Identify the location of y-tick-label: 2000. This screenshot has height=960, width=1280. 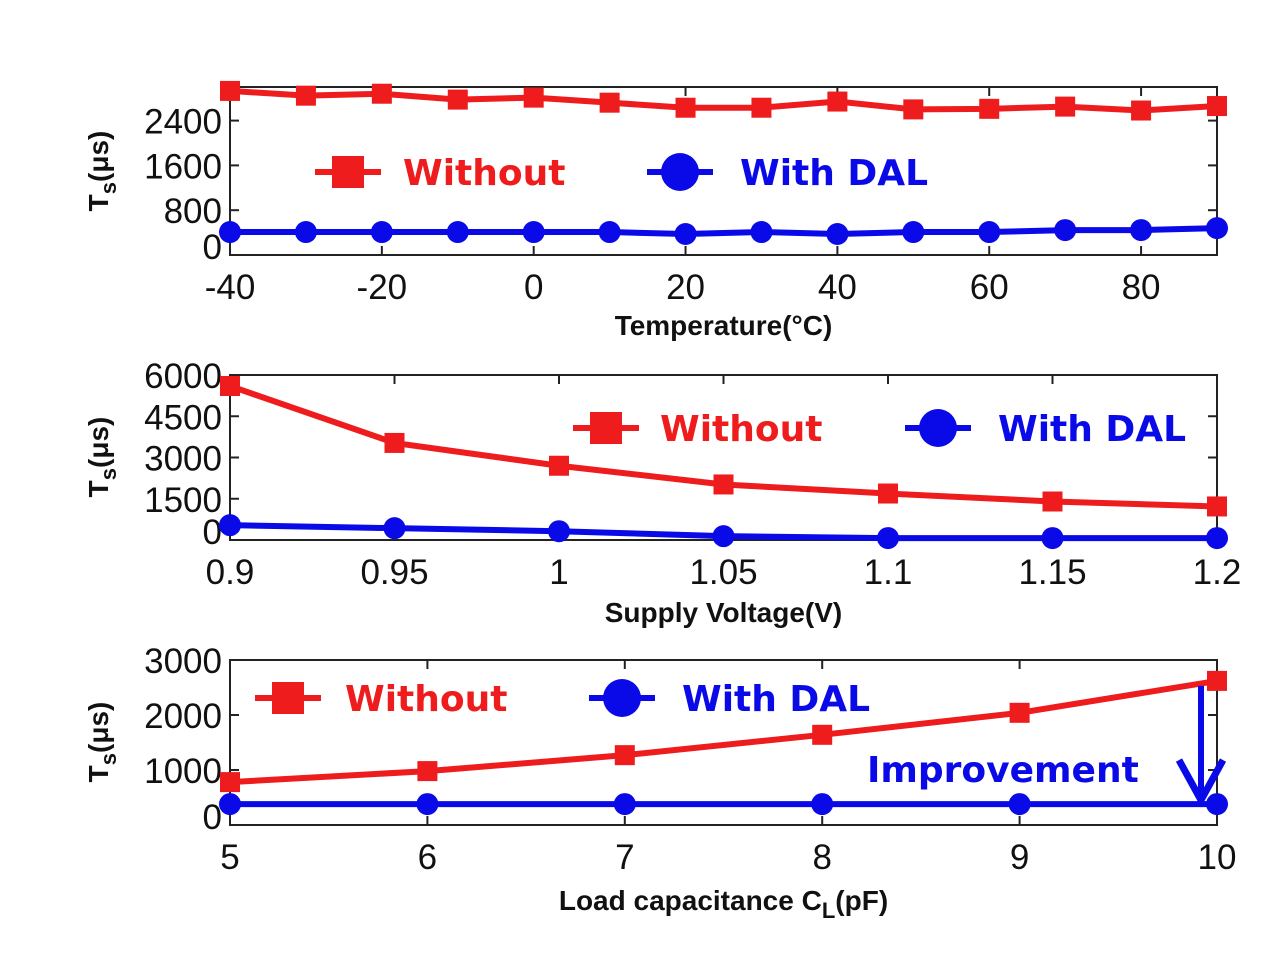
(183, 716).